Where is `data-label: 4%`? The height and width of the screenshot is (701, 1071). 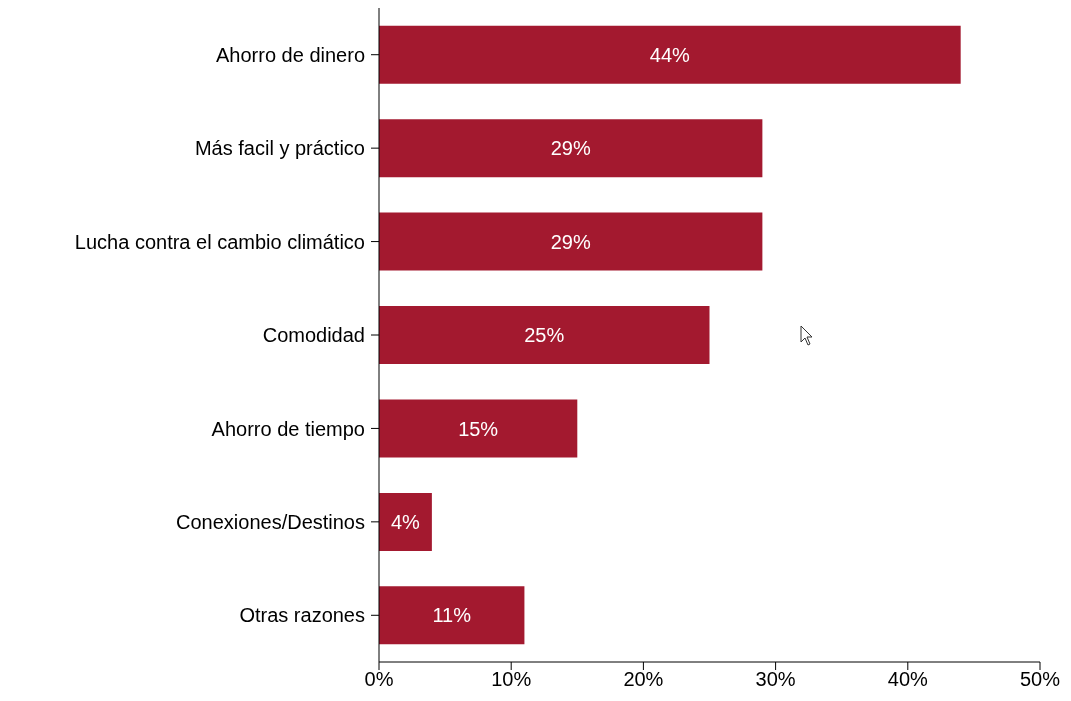 data-label: 4% is located at coordinates (405, 521).